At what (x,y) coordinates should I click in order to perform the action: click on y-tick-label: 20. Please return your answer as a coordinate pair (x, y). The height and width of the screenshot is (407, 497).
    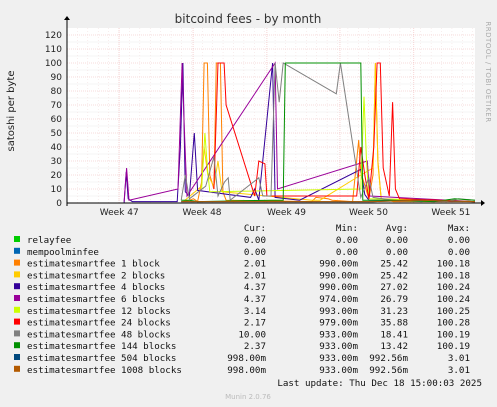
    Looking at the image, I should click on (57, 176).